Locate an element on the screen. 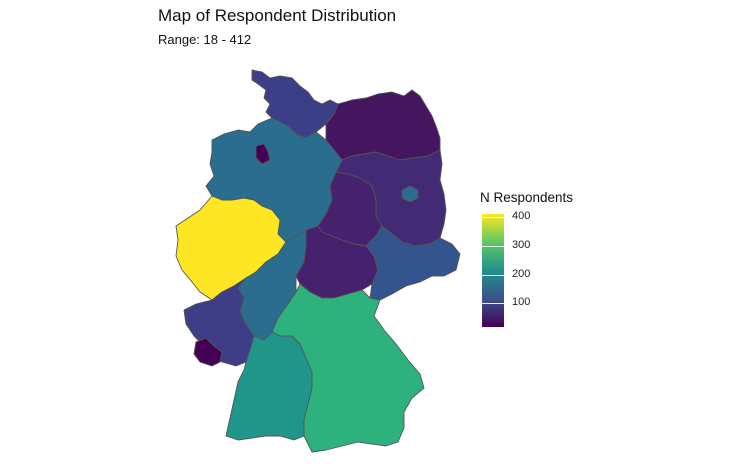  region-bayern is located at coordinates (348, 368).